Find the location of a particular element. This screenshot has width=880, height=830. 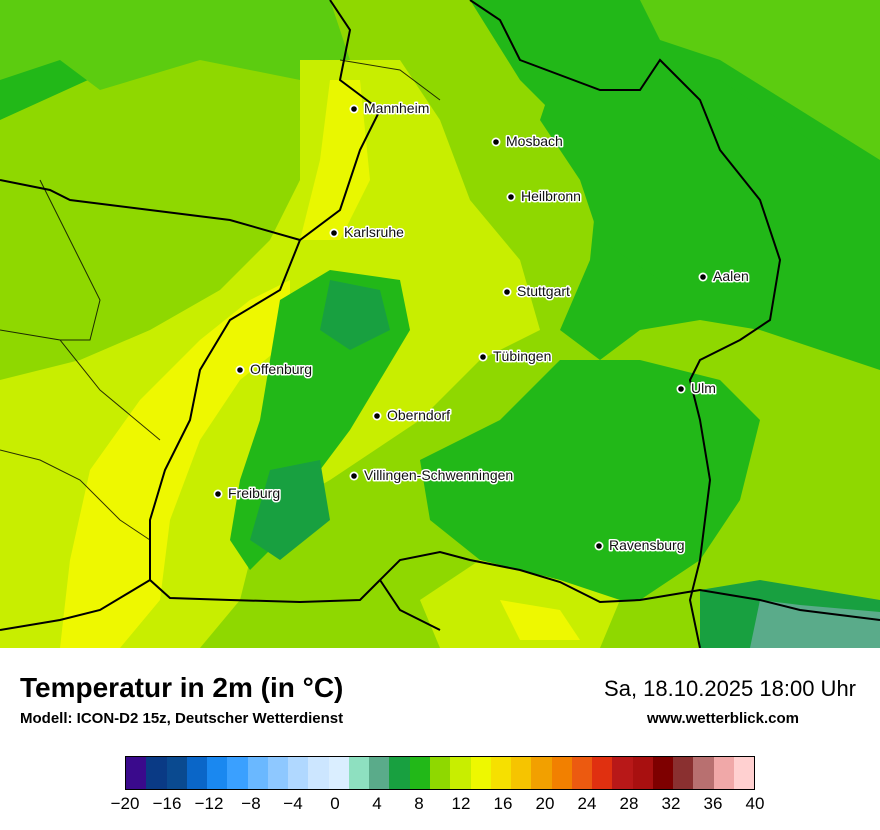

city-marker: Offenburg is located at coordinates (274, 369).